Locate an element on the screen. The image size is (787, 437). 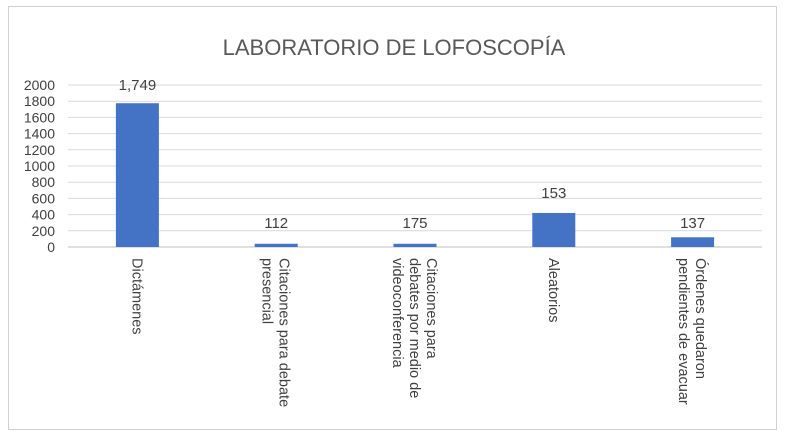
category-label: Dictámenes is located at coordinates (136, 296).